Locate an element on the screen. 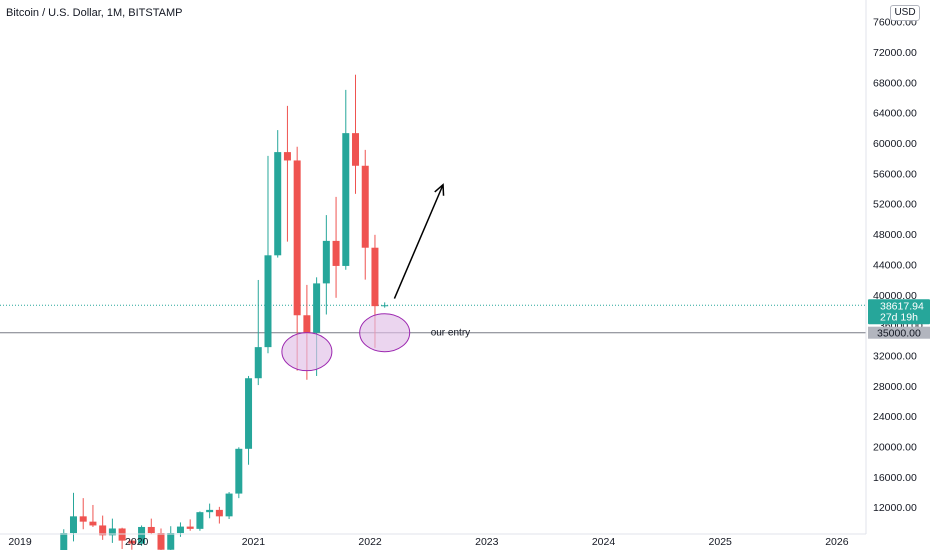 The height and width of the screenshot is (550, 932). price-tick-label: 44000.00 is located at coordinates (895, 265).